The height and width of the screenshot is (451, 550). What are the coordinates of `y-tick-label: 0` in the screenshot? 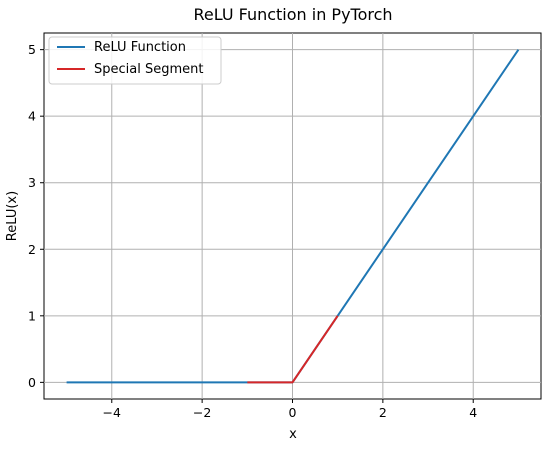 It's located at (32, 382).